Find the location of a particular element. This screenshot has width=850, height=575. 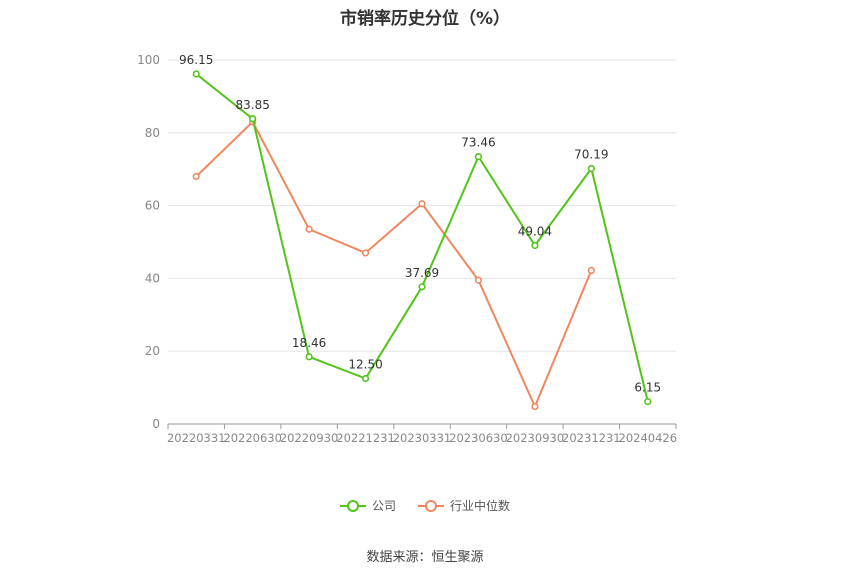

y-tick-label: 20 is located at coordinates (152, 351).